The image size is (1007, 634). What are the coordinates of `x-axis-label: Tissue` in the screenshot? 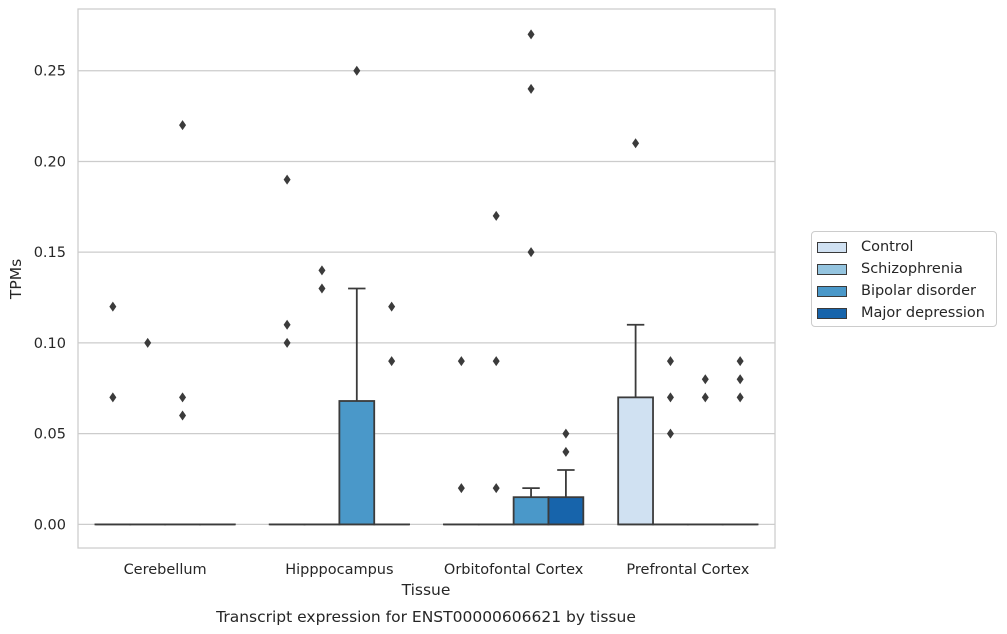 It's located at (426, 590).